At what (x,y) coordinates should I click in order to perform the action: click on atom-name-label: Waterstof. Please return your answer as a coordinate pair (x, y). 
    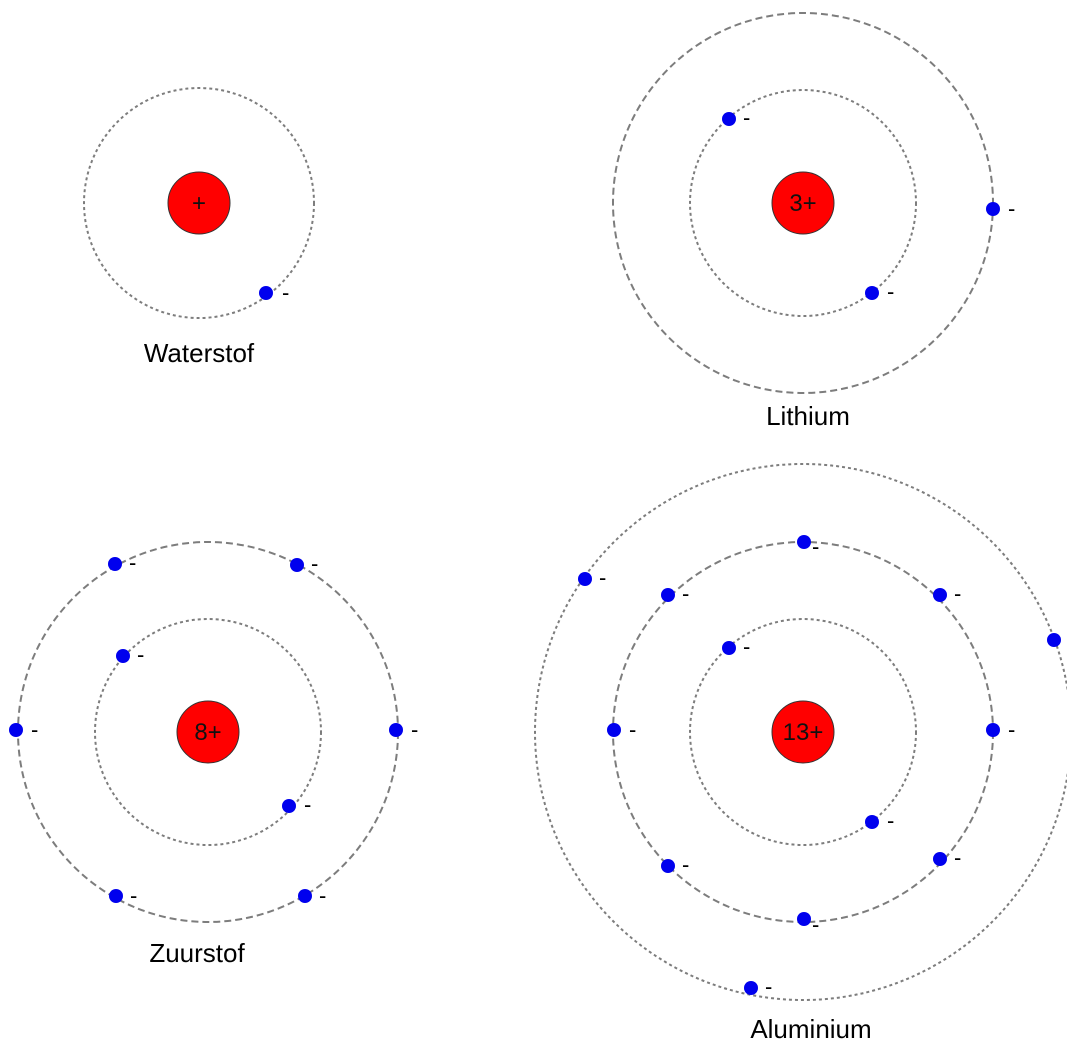
    Looking at the image, I should click on (199, 353).